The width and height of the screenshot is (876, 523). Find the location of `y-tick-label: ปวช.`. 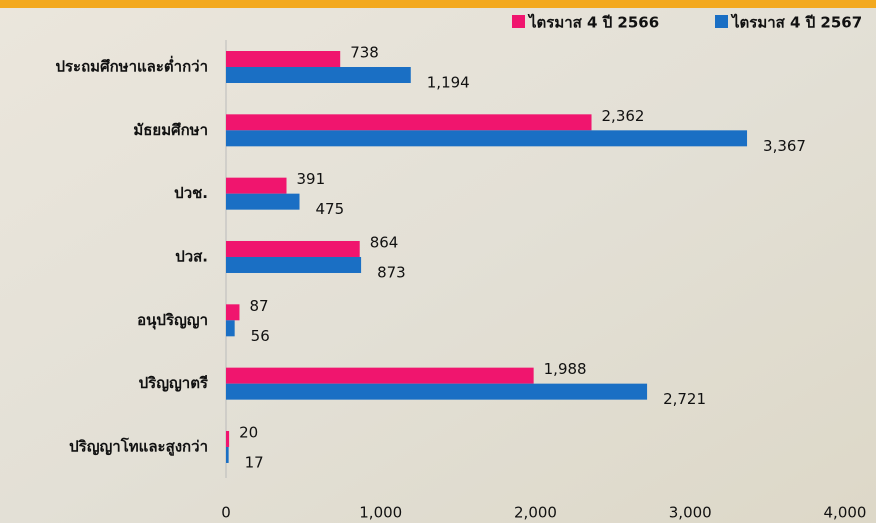

y-tick-label: ปวช. is located at coordinates (191, 193).